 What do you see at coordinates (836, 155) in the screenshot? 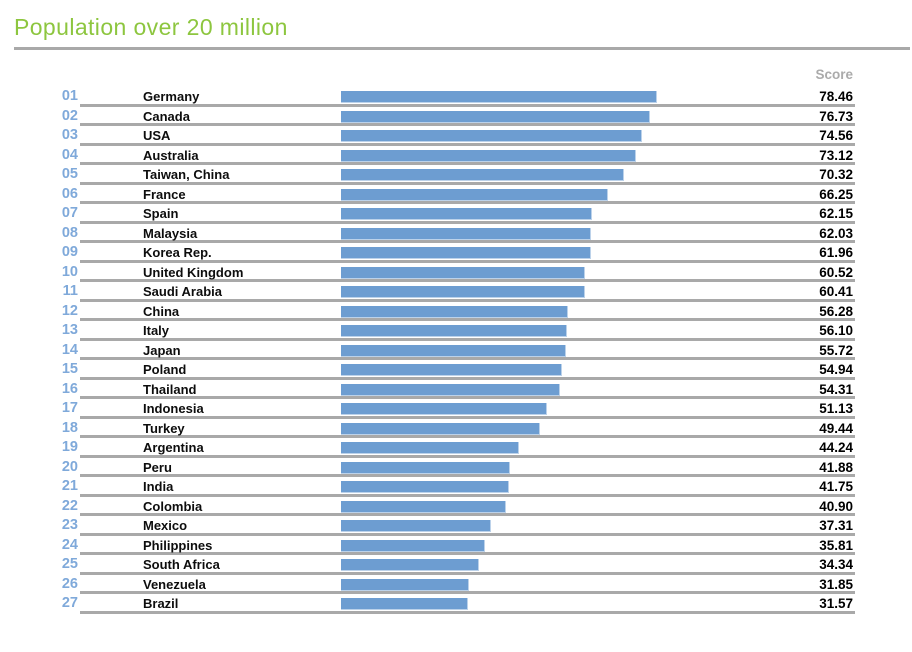
I see `score-value: 73.12` at bounding box center [836, 155].